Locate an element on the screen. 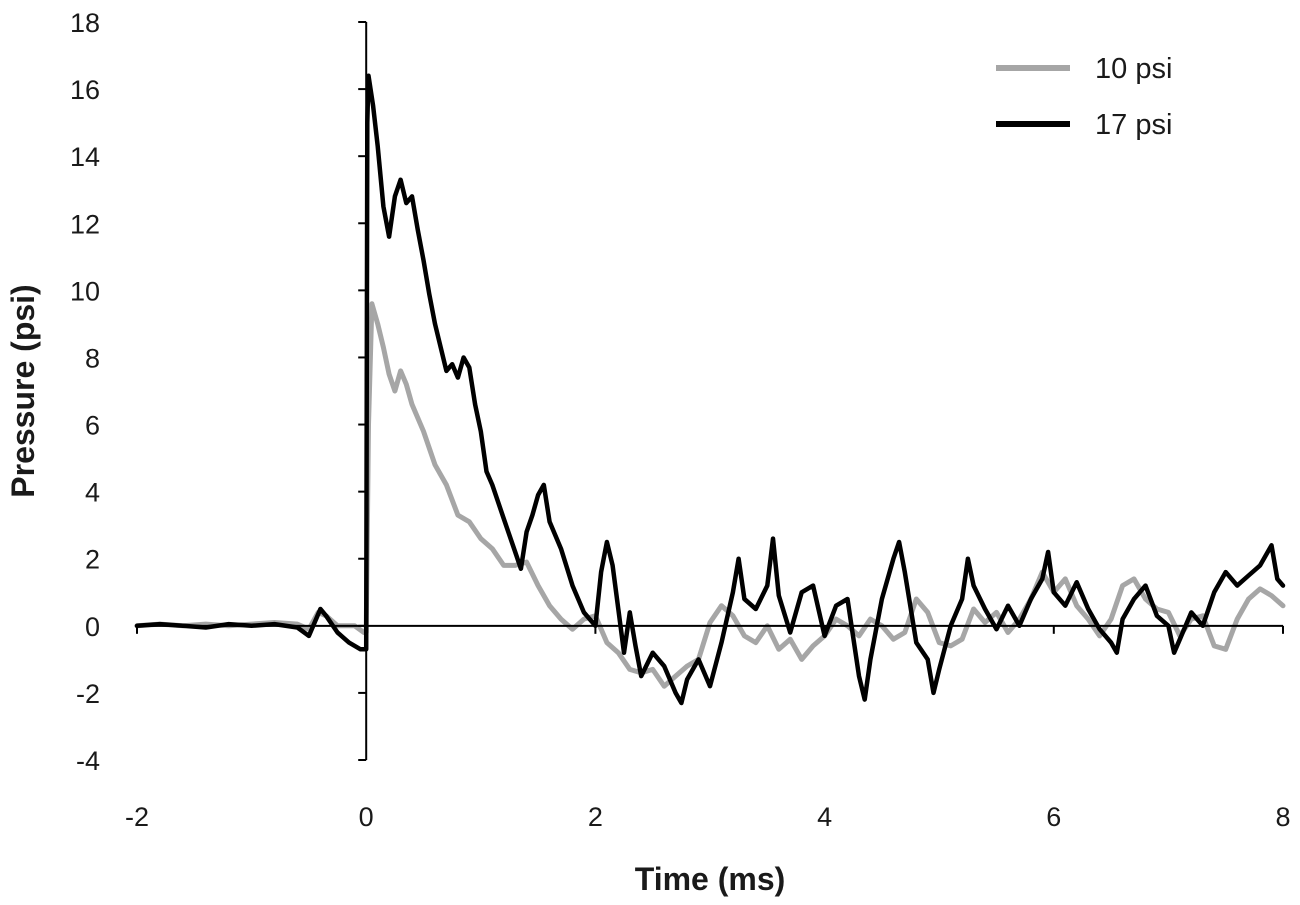 The height and width of the screenshot is (905, 1300). y-tick-label: 2 is located at coordinates (92, 560).